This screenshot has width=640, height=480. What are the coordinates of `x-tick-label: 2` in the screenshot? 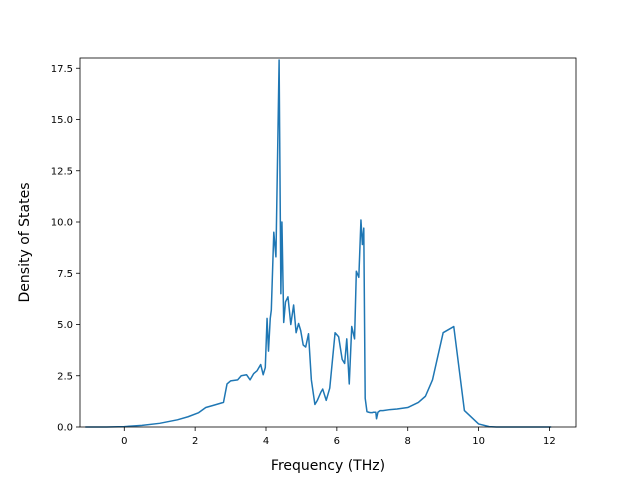 It's located at (195, 441).